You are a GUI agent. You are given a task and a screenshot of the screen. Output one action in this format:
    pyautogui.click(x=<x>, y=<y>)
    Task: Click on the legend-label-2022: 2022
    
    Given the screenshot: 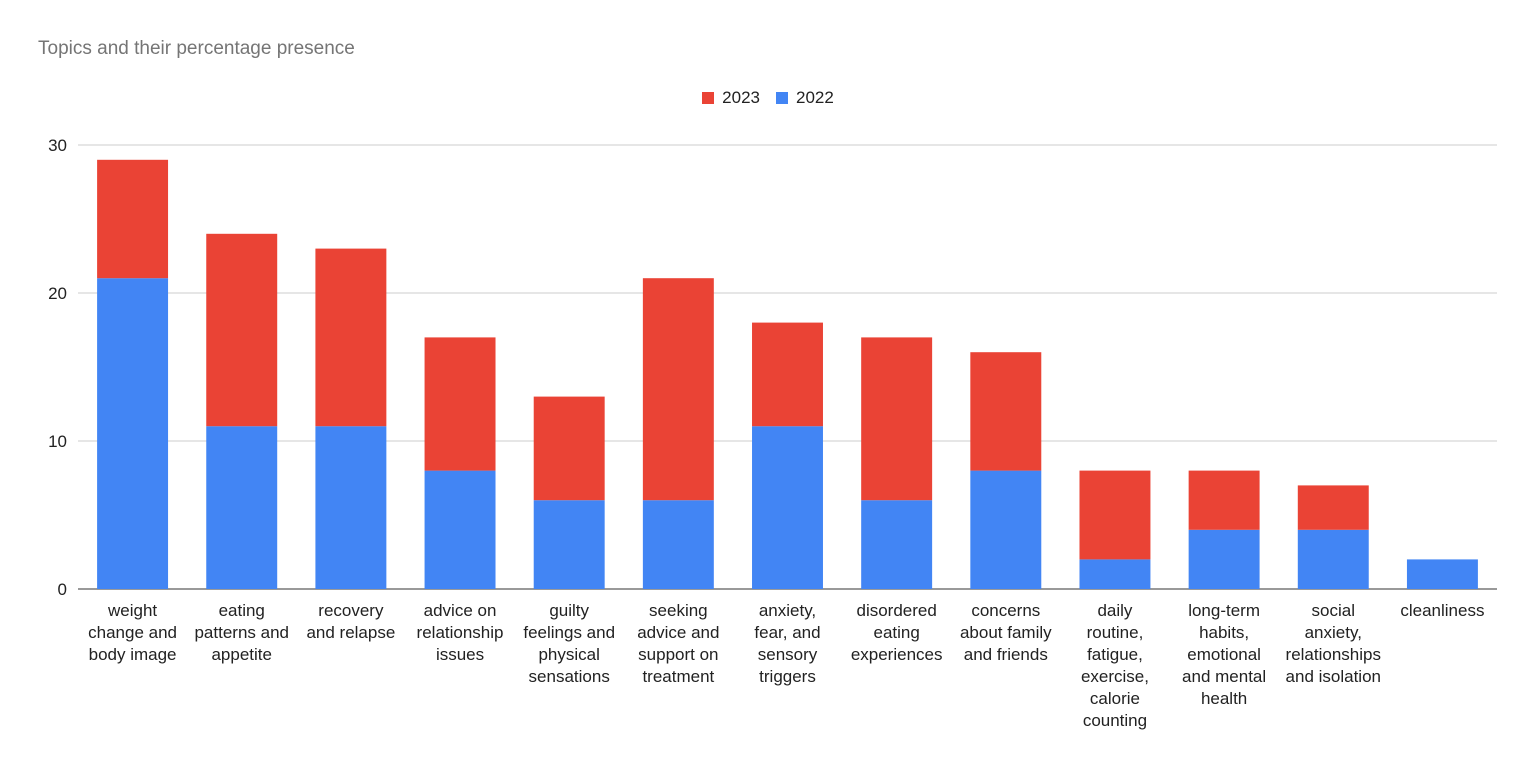 What is the action you would take?
    pyautogui.click(x=815, y=97)
    